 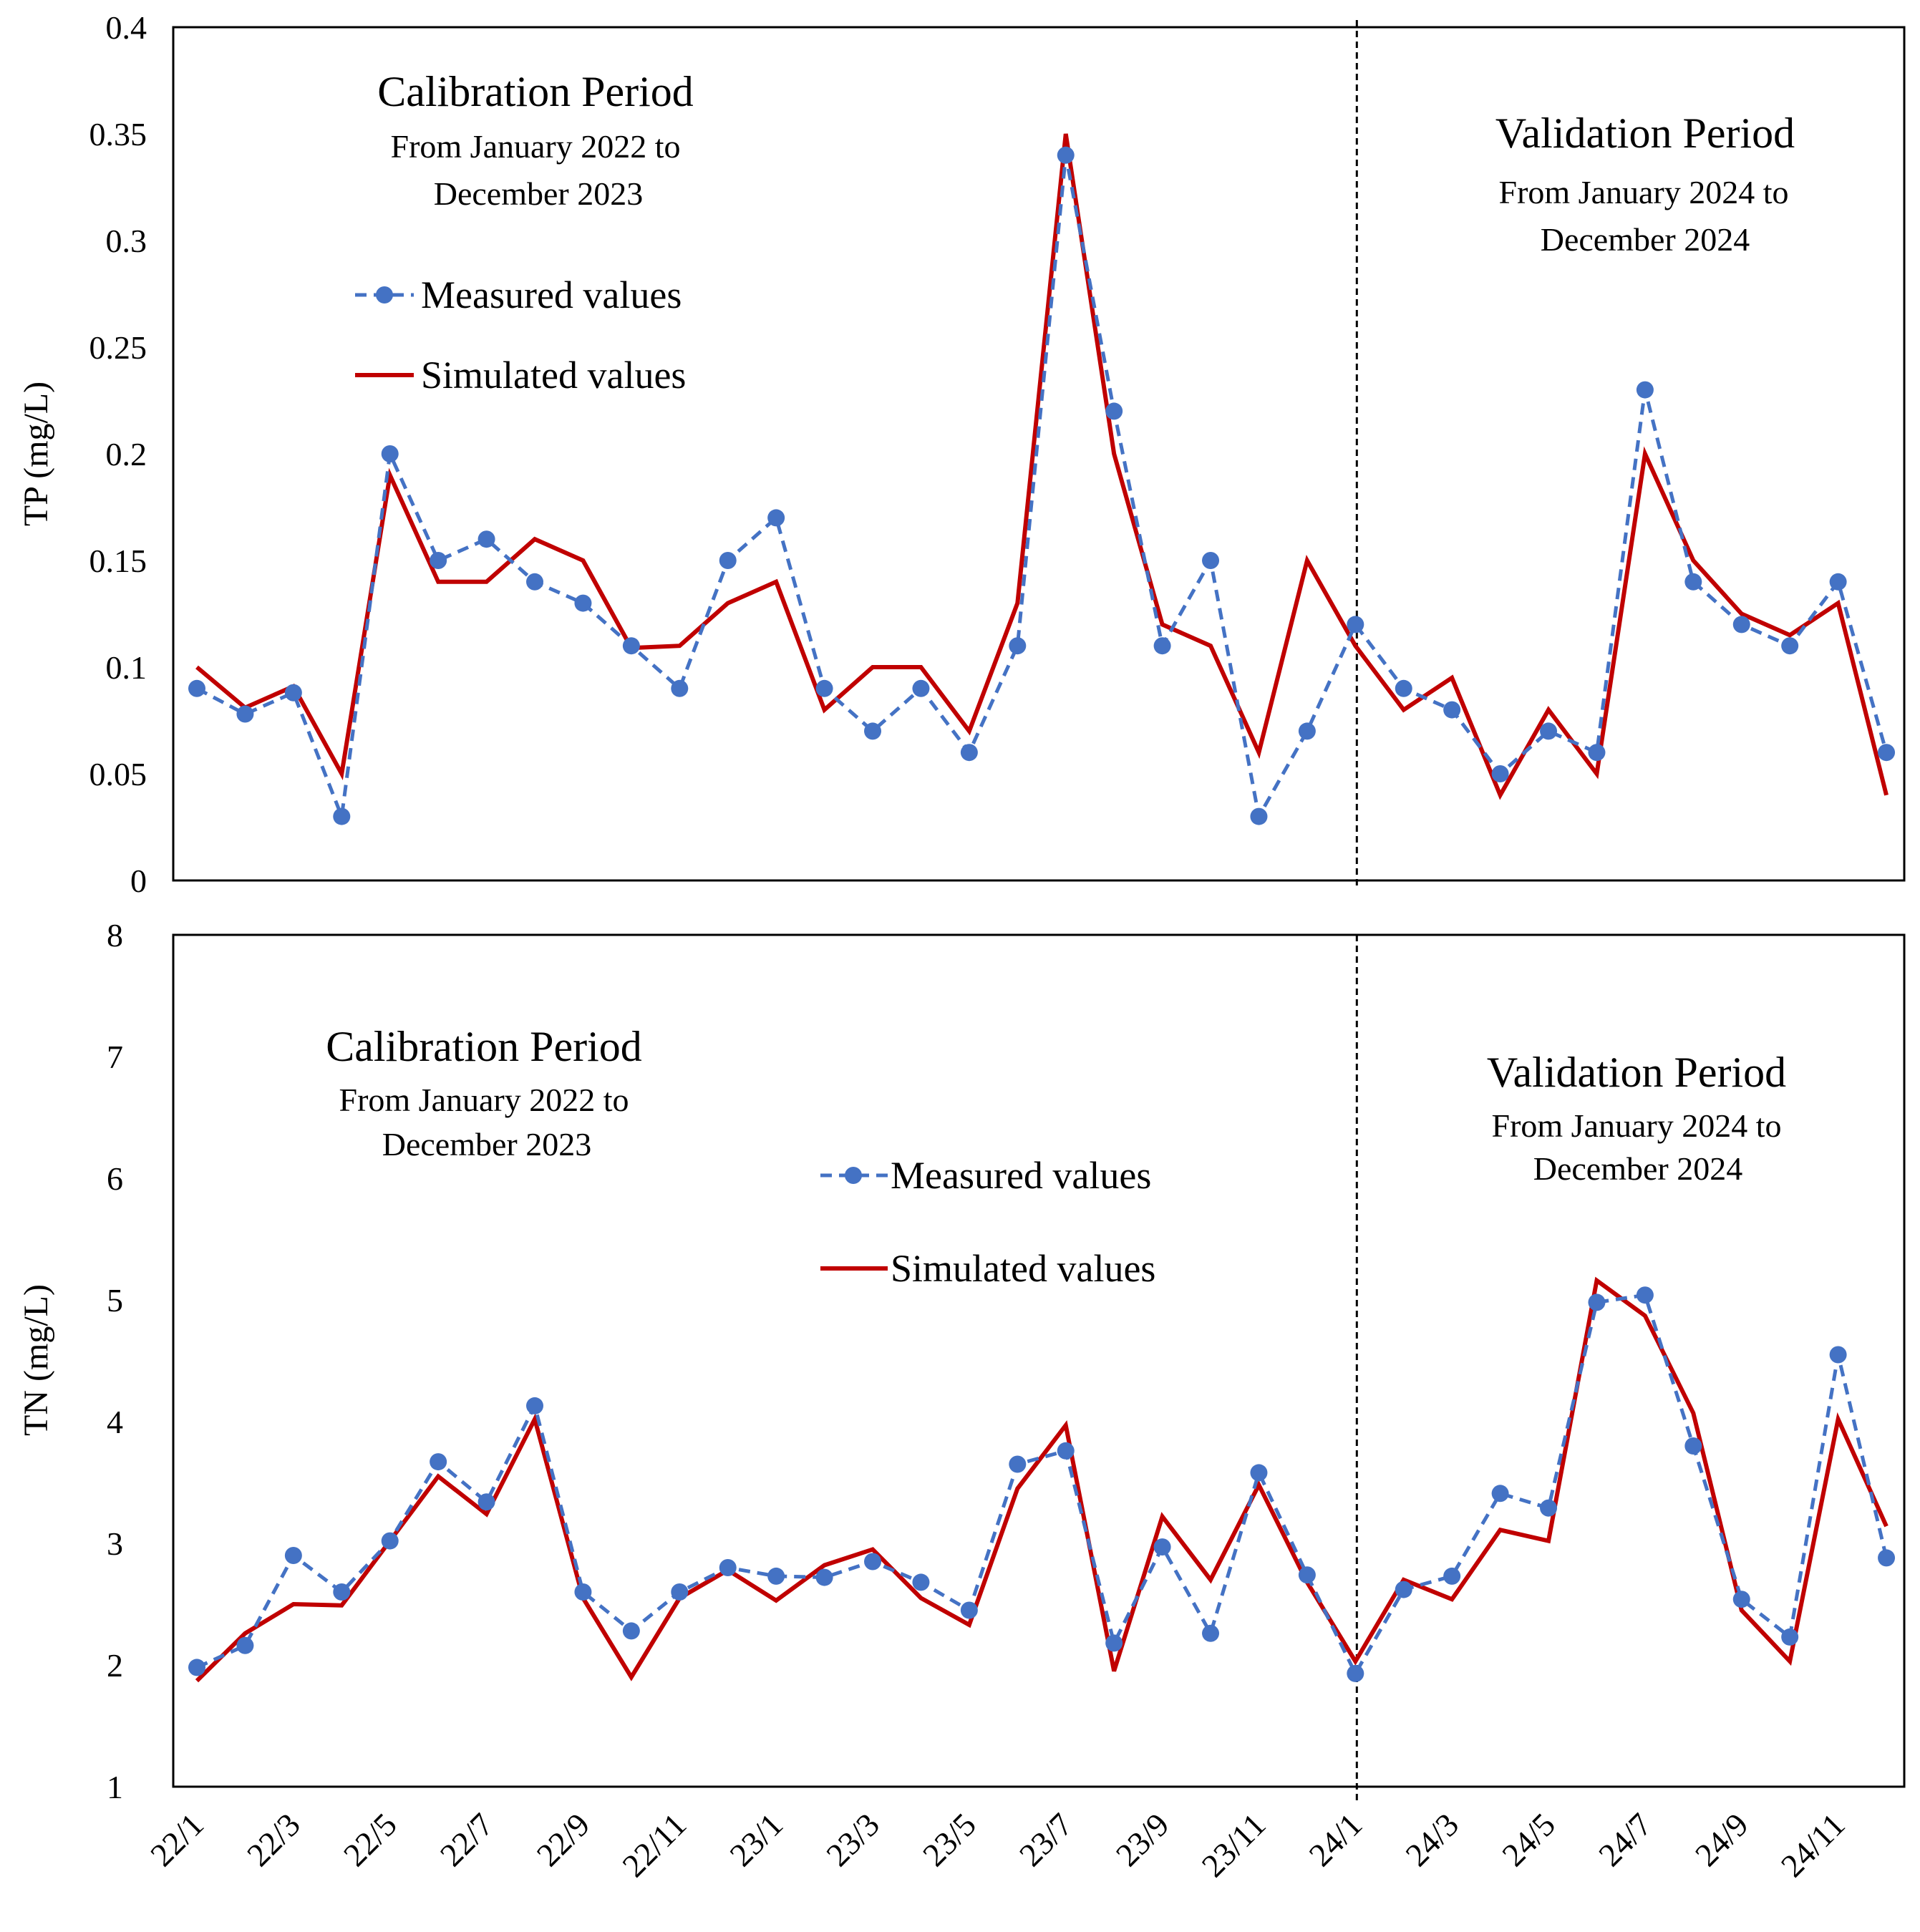 What do you see at coordinates (127, 27) in the screenshot?
I see `tp-y-tick-label: 0.4` at bounding box center [127, 27].